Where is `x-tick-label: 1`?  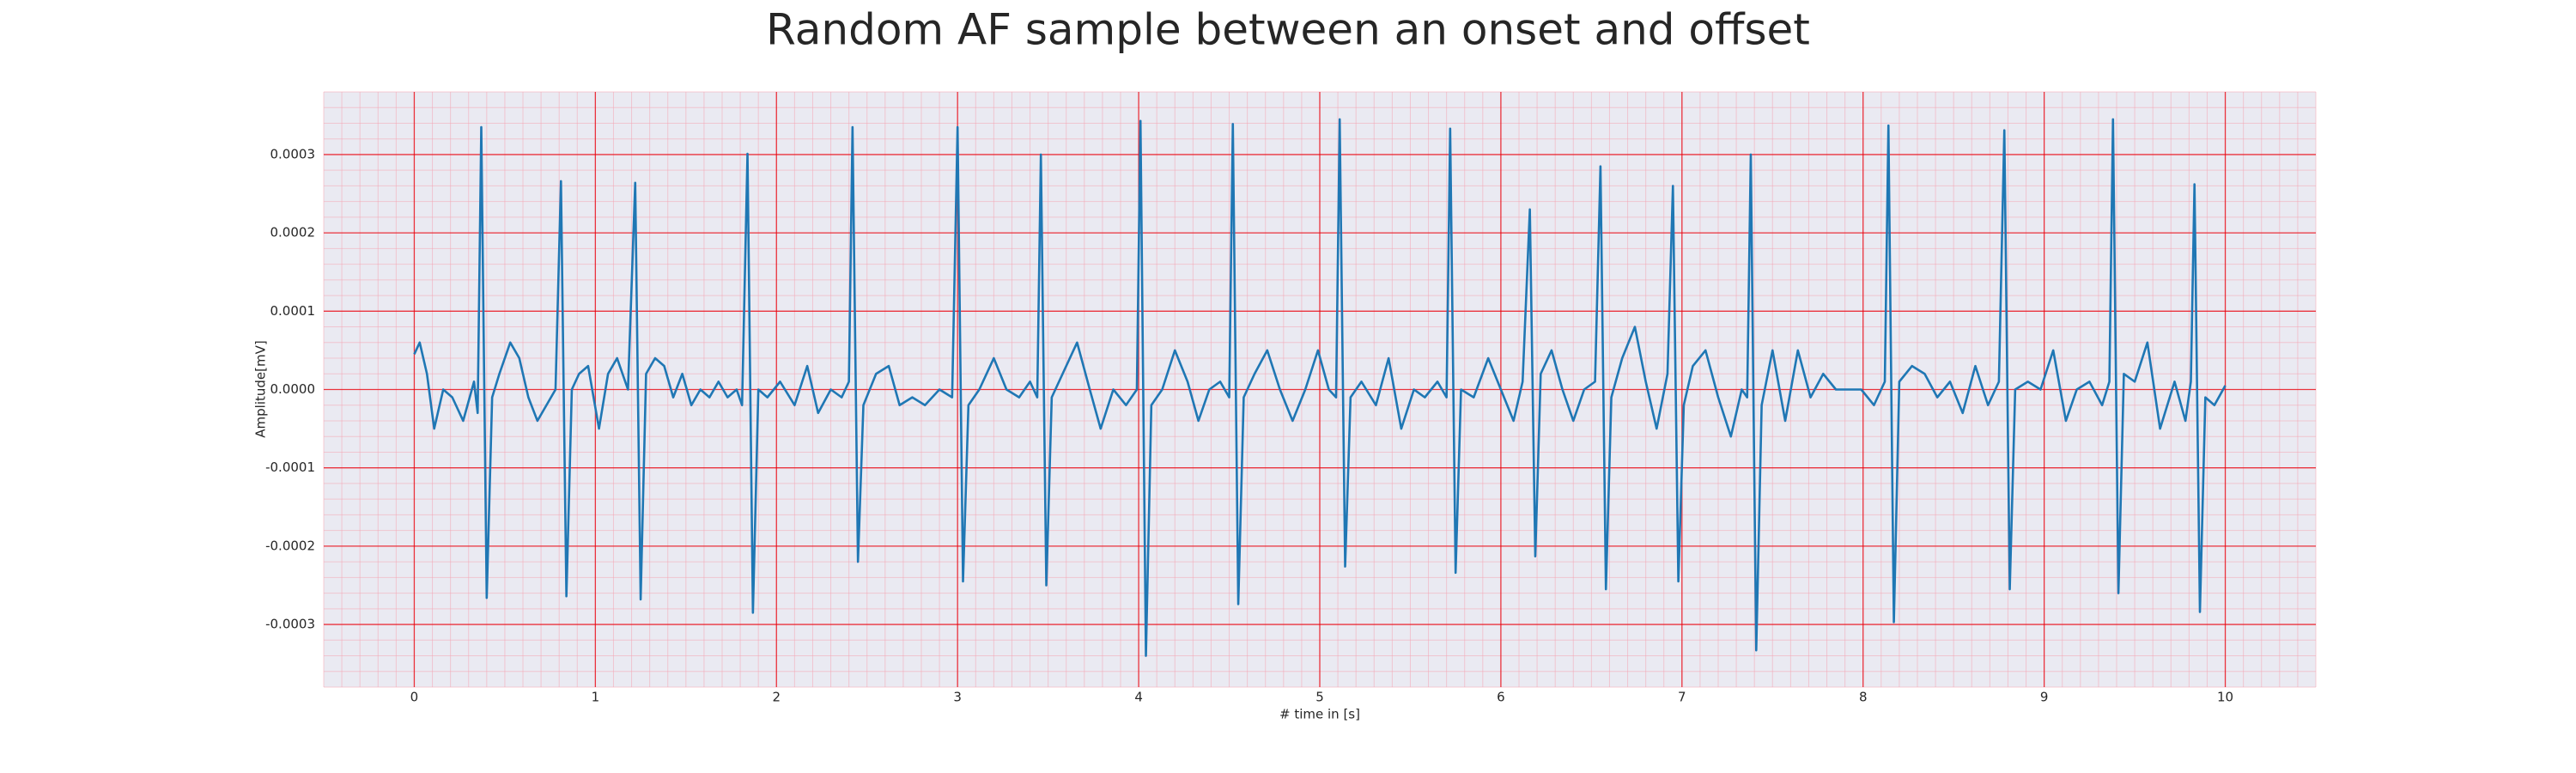
x-tick-label: 1 is located at coordinates (596, 697).